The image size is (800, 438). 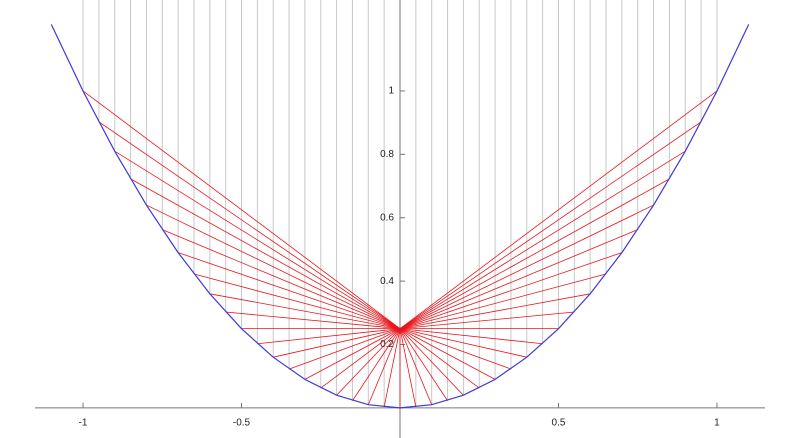 I want to click on y-tick-label: 1, so click(x=391, y=91).